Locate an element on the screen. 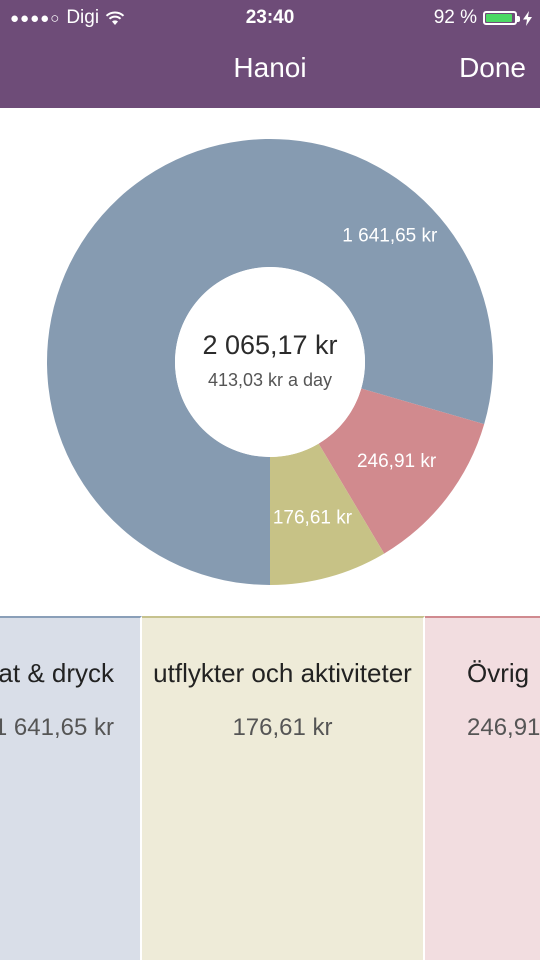 The width and height of the screenshot is (540, 960). per-day-amount: 413,03 kr a day is located at coordinates (270, 380).